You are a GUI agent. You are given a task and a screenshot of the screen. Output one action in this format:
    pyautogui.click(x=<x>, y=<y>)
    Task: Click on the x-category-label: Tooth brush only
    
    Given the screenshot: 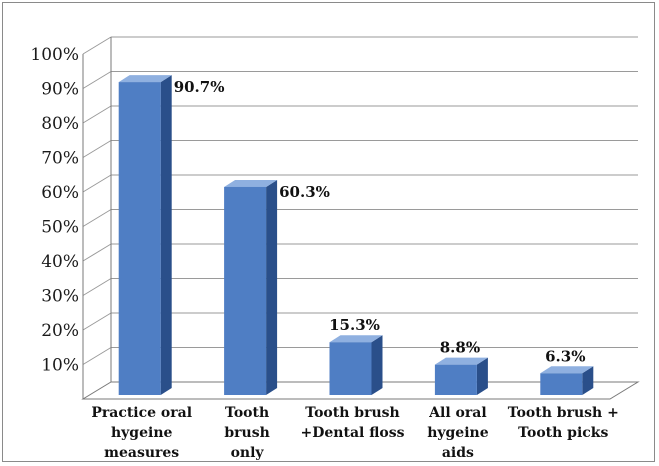 What is the action you would take?
    pyautogui.click(x=246, y=433)
    